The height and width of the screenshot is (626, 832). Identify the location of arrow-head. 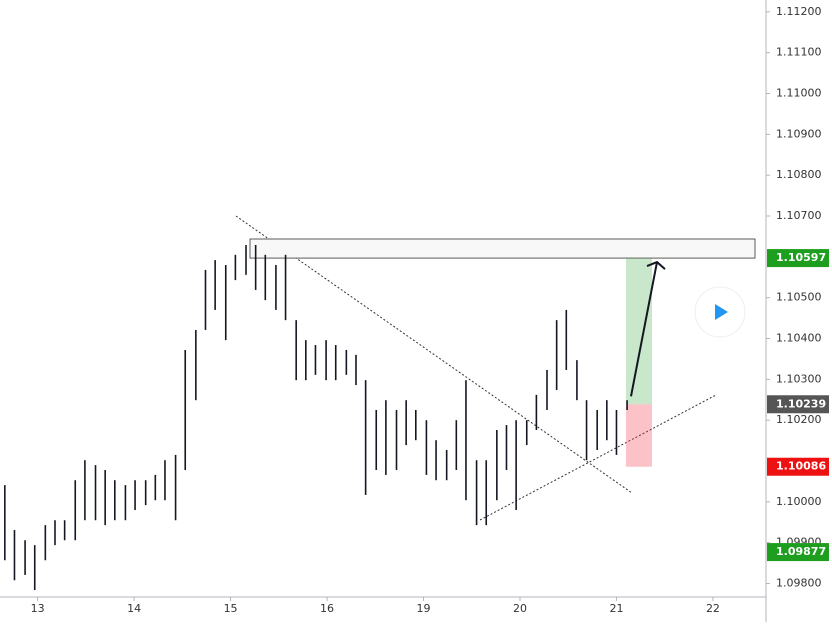
(656, 265).